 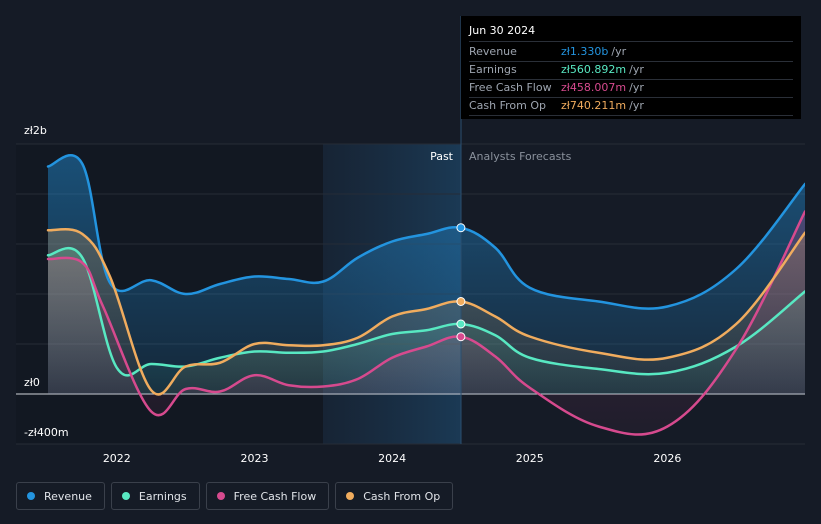 I want to click on free-cash-flow-marker, so click(x=461, y=337).